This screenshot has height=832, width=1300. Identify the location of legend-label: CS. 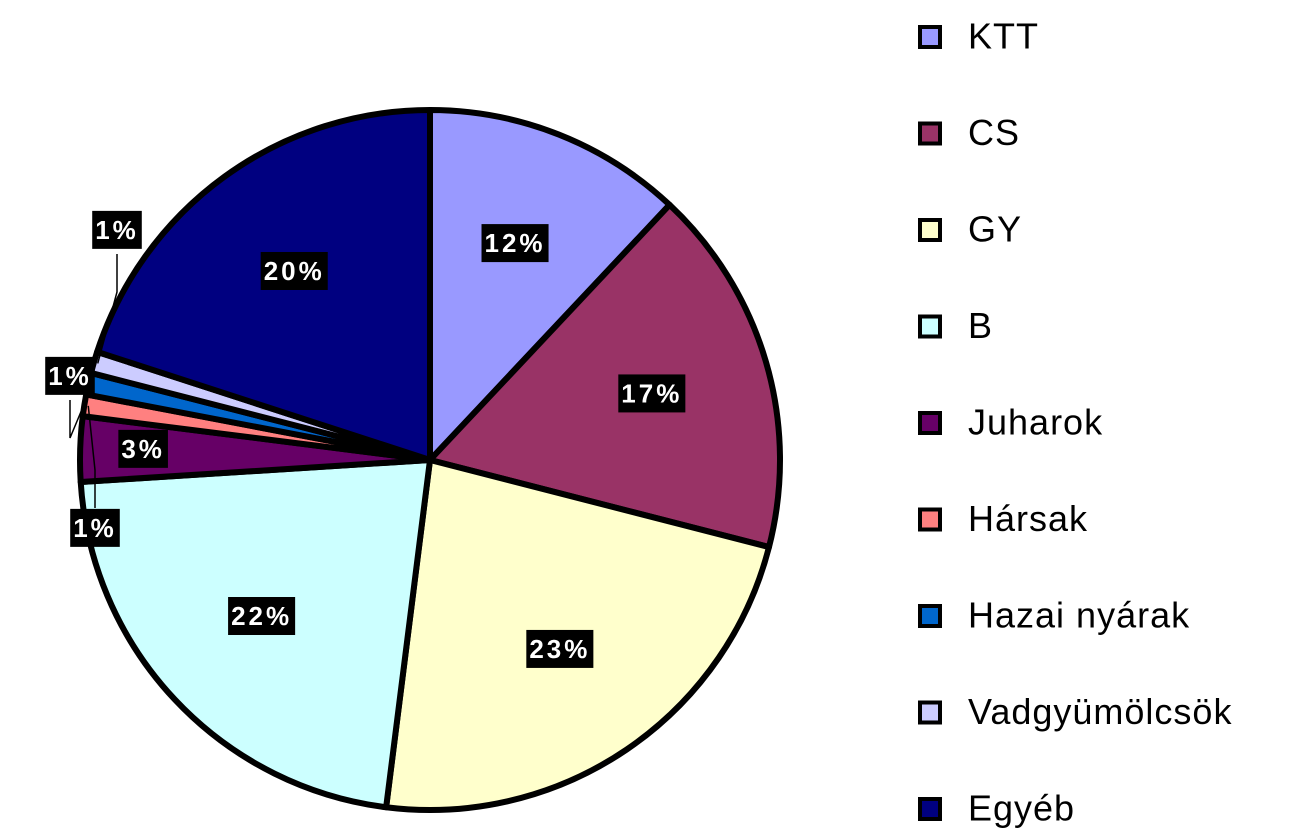
(994, 132).